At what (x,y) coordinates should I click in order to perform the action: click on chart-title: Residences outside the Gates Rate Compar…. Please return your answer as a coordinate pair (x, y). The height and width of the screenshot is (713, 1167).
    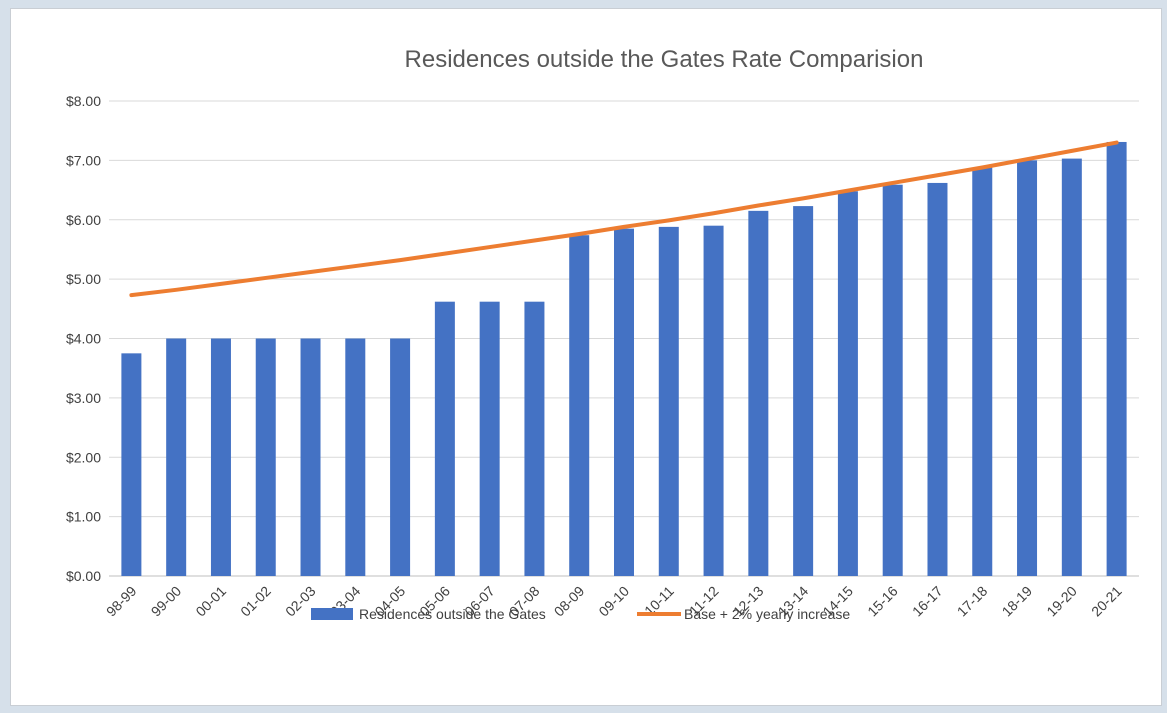
    Looking at the image, I should click on (664, 59).